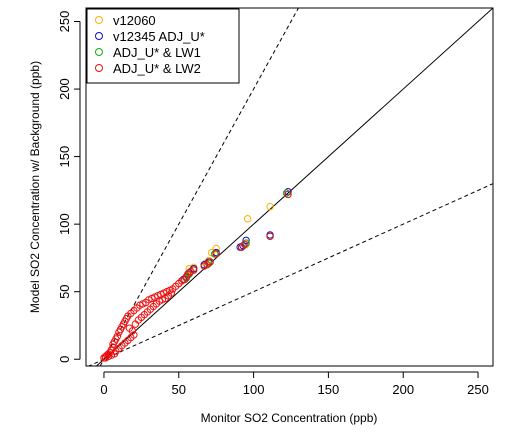 This screenshot has height=432, width=508. Describe the element at coordinates (403, 389) in the screenshot. I see `x-tick-label: 200` at that location.